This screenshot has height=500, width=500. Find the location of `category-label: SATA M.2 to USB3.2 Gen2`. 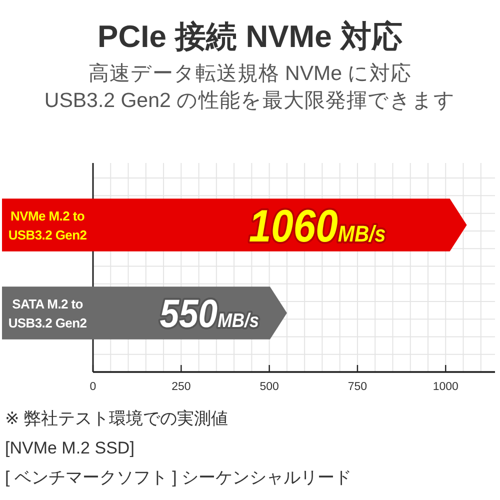

category-label: SATA M.2 to USB3.2 Gen2 is located at coordinates (47, 313).